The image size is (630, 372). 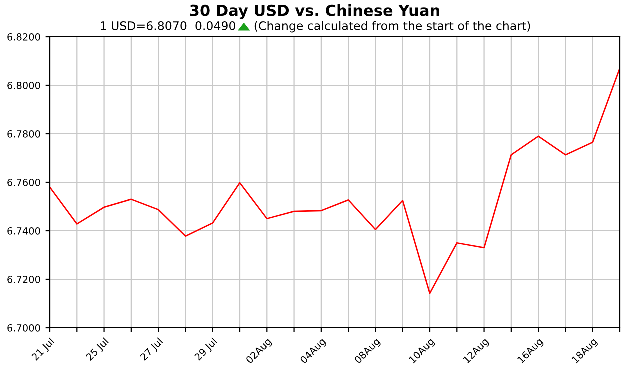 What do you see at coordinates (24, 182) in the screenshot?
I see `y-tick-label: 6.7600` at bounding box center [24, 182].